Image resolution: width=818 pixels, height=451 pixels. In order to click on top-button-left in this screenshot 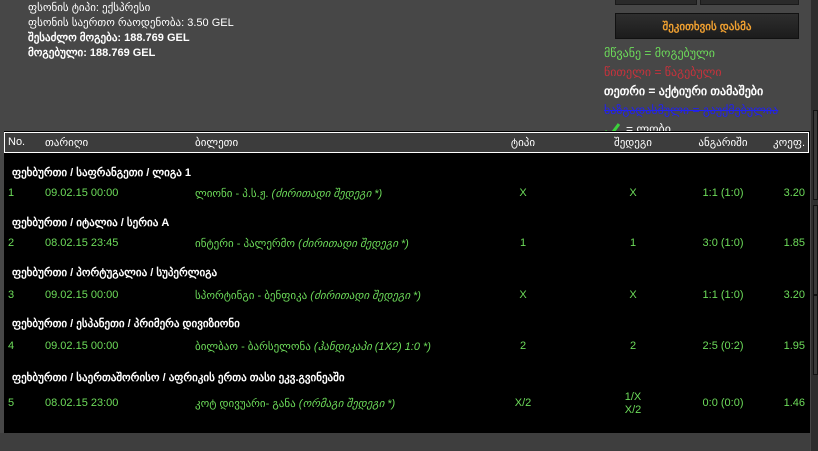, I will do `click(656, 2)`.